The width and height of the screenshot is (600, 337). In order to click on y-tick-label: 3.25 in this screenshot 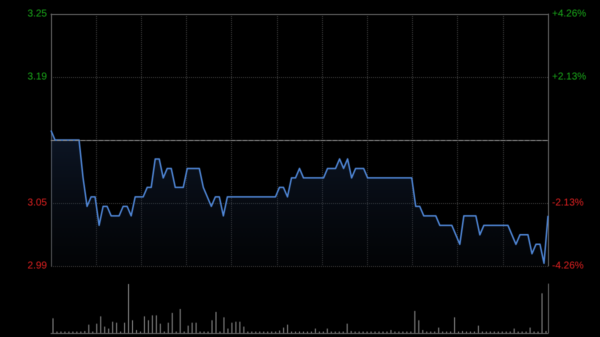, I will do `click(38, 14)`.